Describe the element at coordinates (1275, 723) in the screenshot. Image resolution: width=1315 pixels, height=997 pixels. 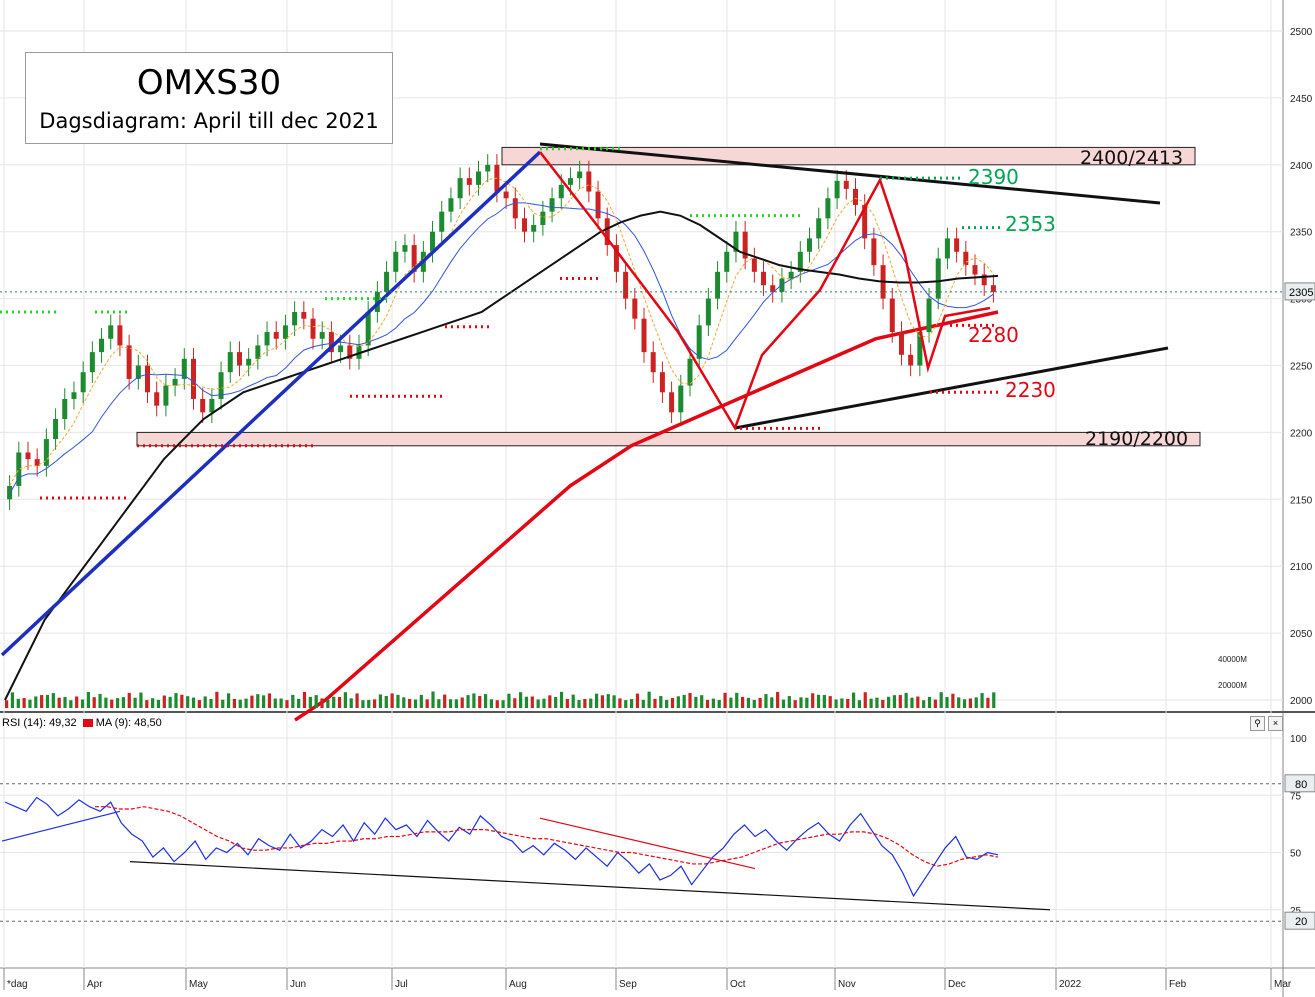
I see `close-pane-icon: ×` at that location.